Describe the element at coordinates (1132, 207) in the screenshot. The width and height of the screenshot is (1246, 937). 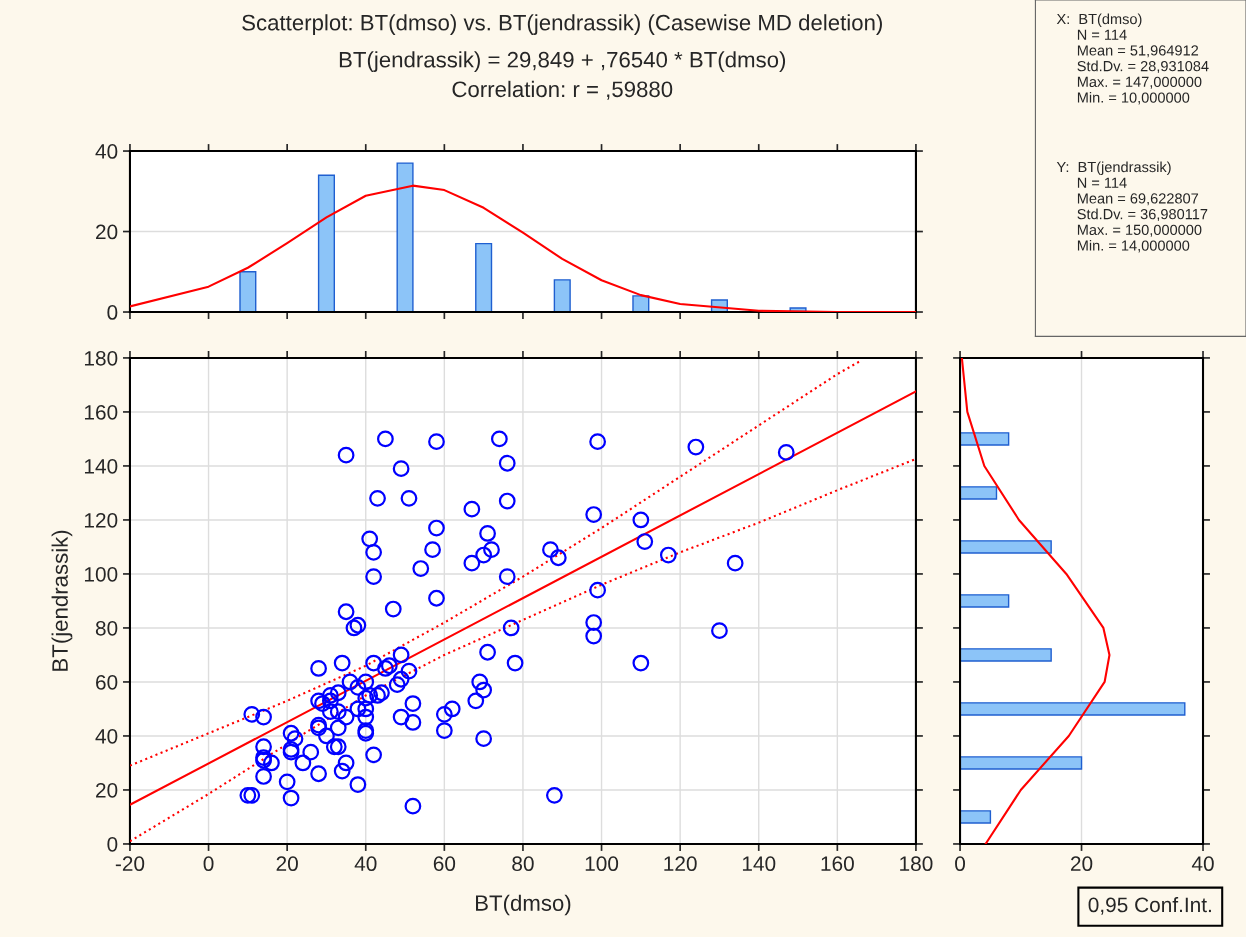
I see `text: Y: BT(jendrassik) N = 114 Mean = 69,622807 Std.Dv. = 36,980117 Max. = 150,000000 Min. = 14,000000` at that location.